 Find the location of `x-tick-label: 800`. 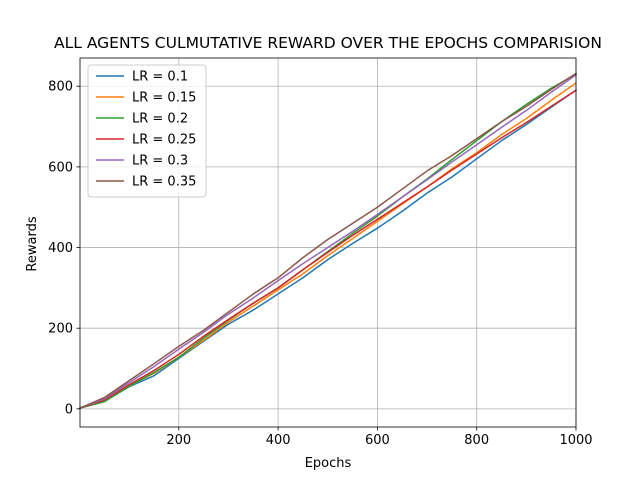

x-tick-label: 800 is located at coordinates (476, 440).